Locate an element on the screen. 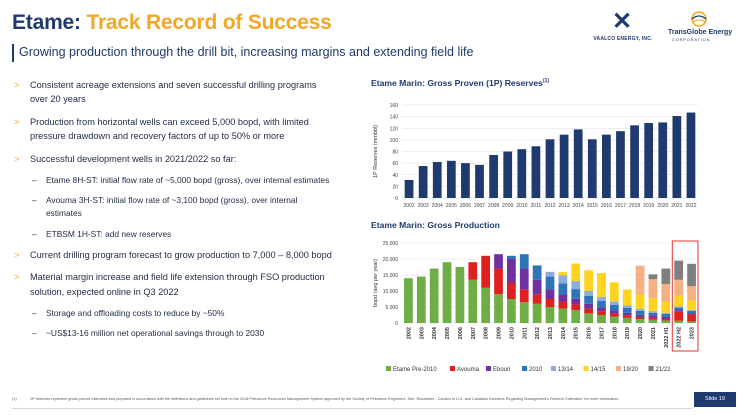  y-tick-label: 25,000 is located at coordinates (391, 244).